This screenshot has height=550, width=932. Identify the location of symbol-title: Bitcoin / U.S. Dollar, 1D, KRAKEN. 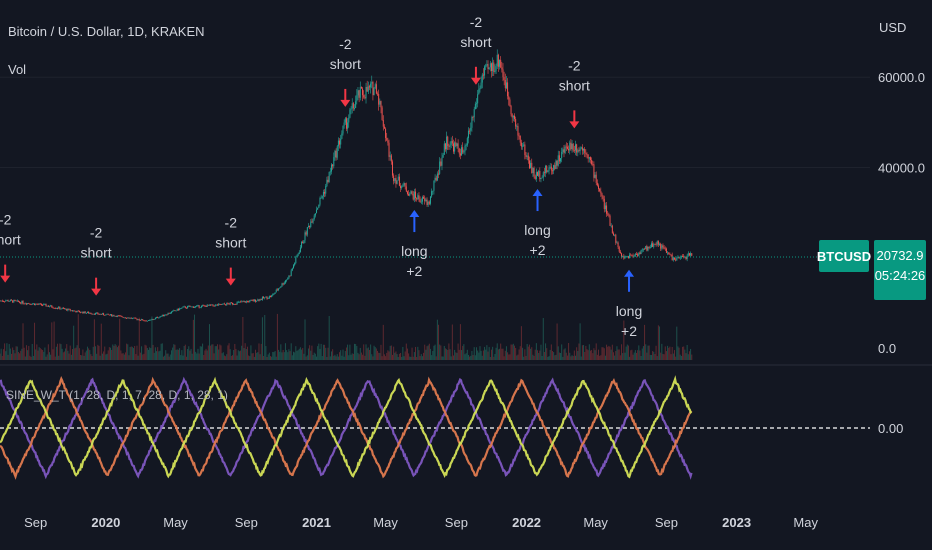
(106, 31).